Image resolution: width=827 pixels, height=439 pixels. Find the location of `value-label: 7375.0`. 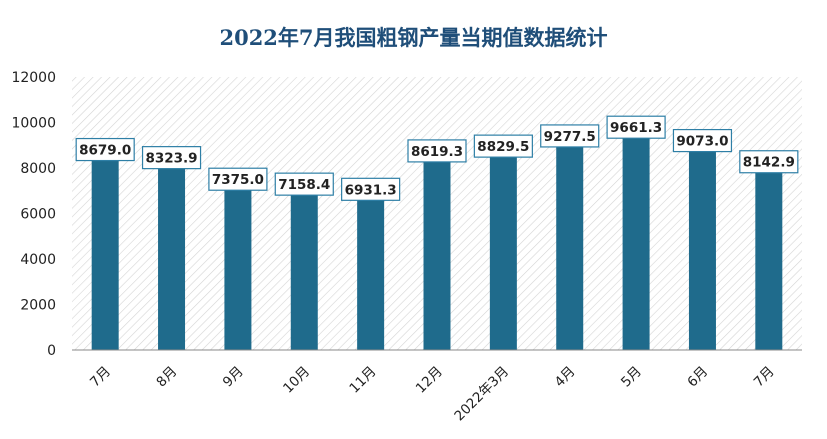

value-label: 7375.0 is located at coordinates (238, 180).